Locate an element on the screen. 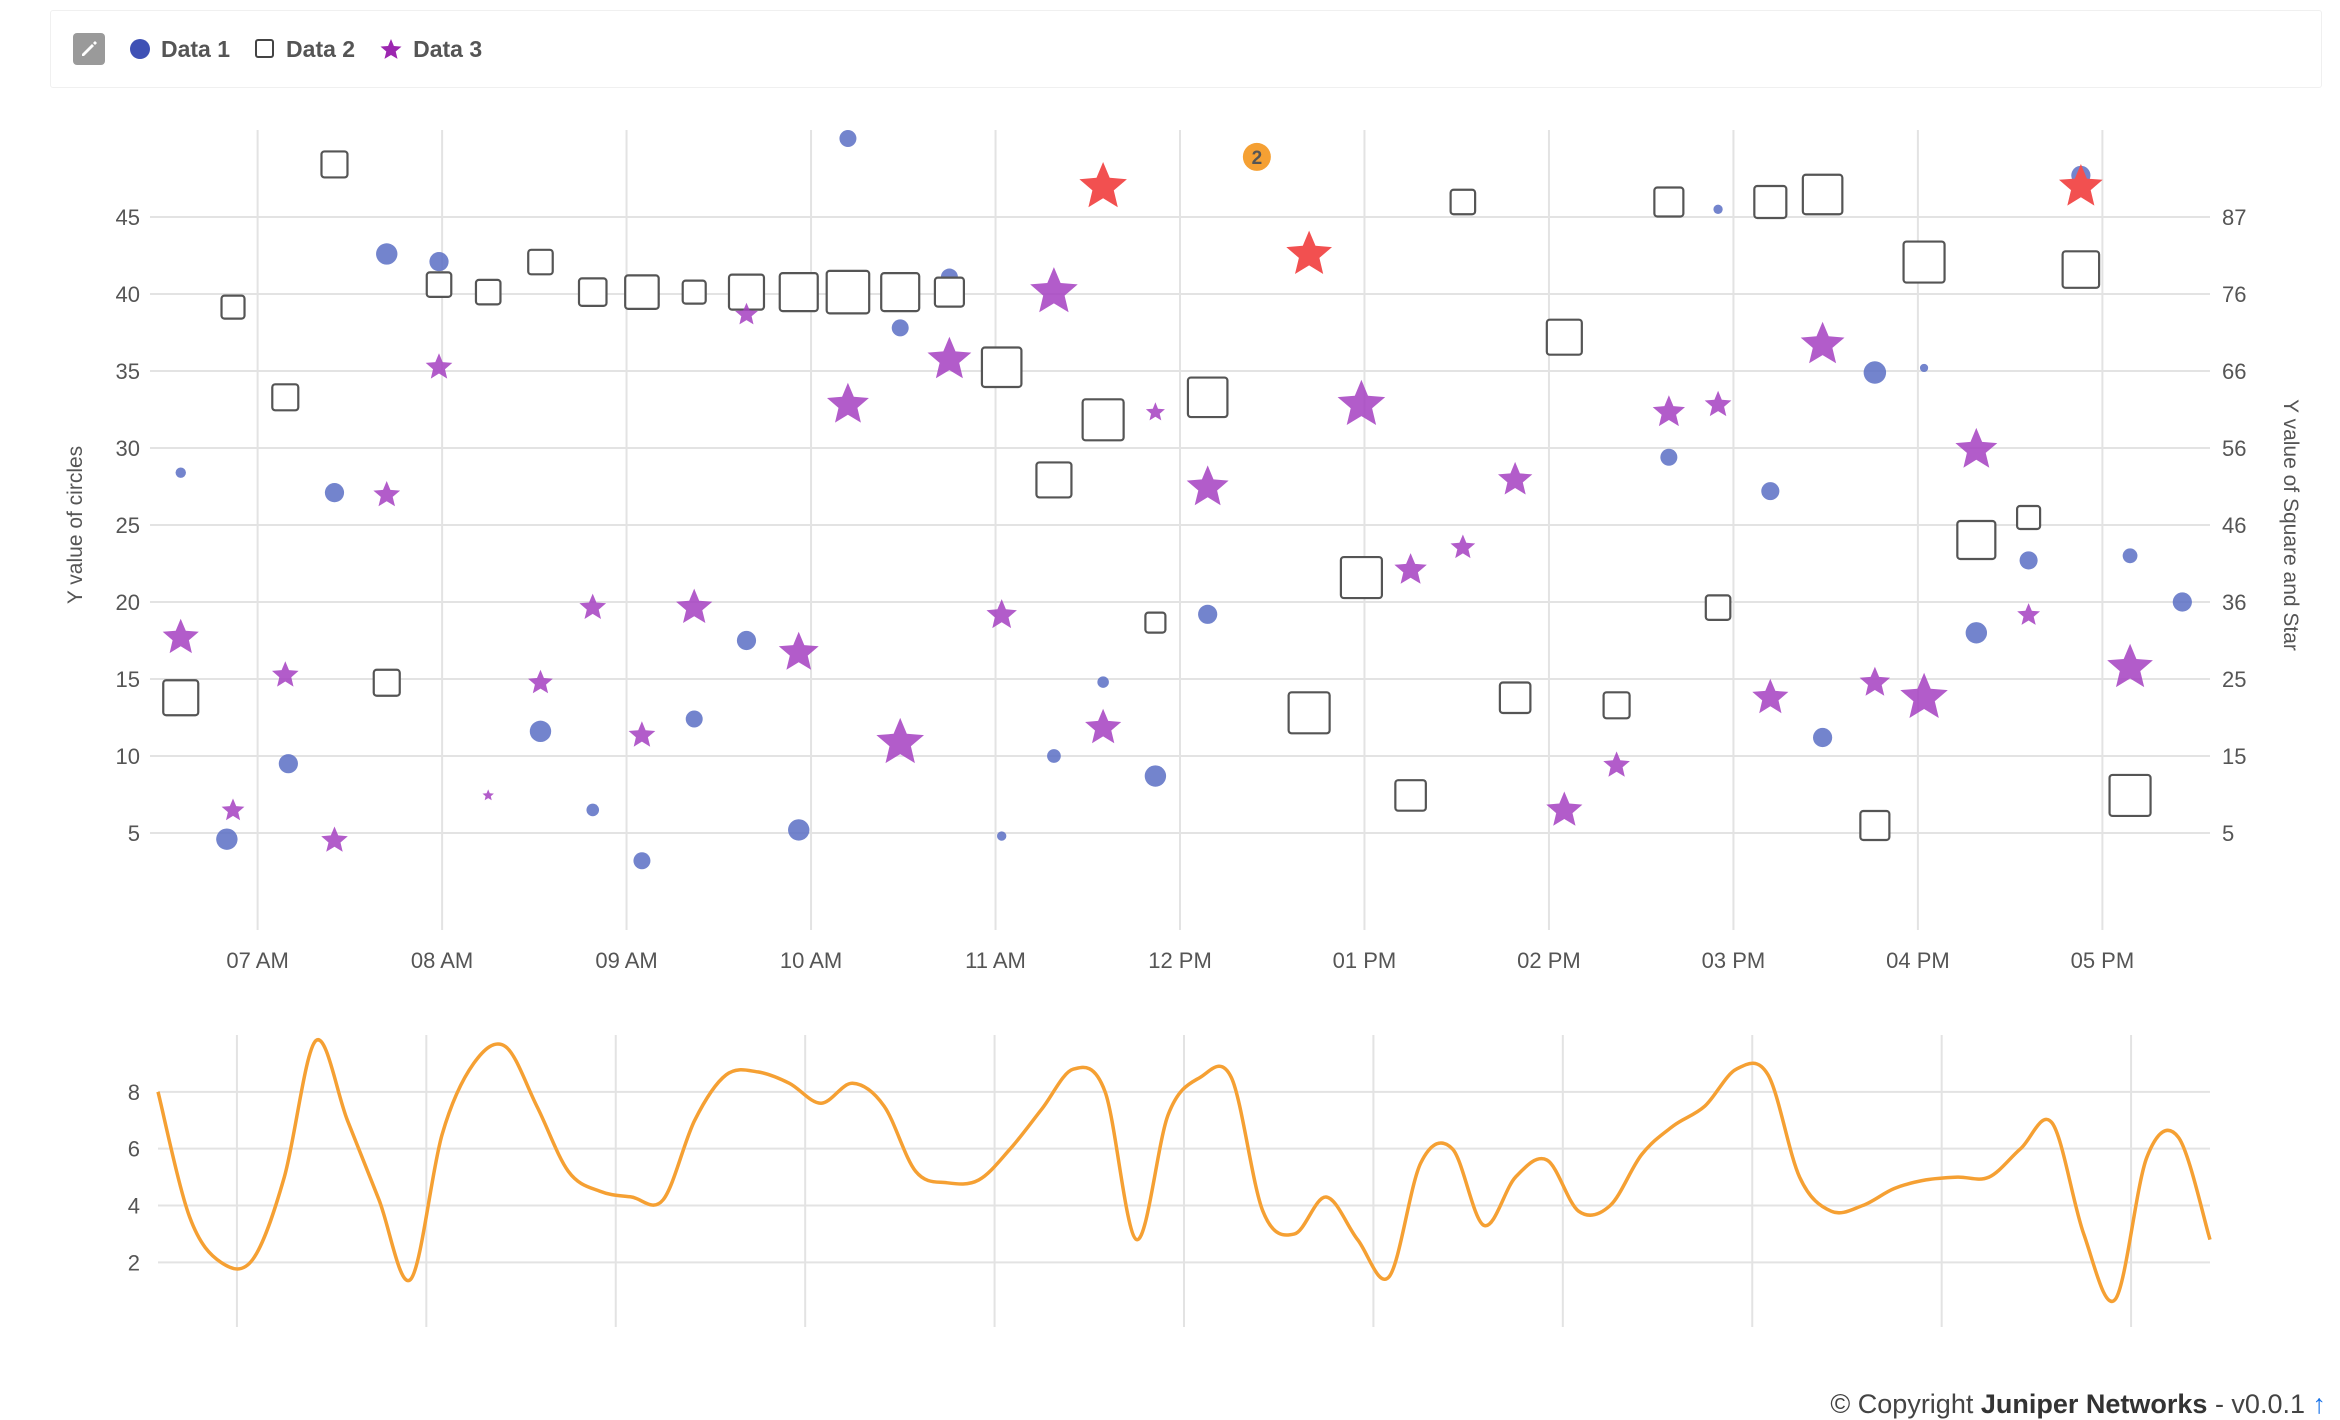 The image size is (2340, 1420). y-axis-title: Y value of circles is located at coordinates (75, 525).